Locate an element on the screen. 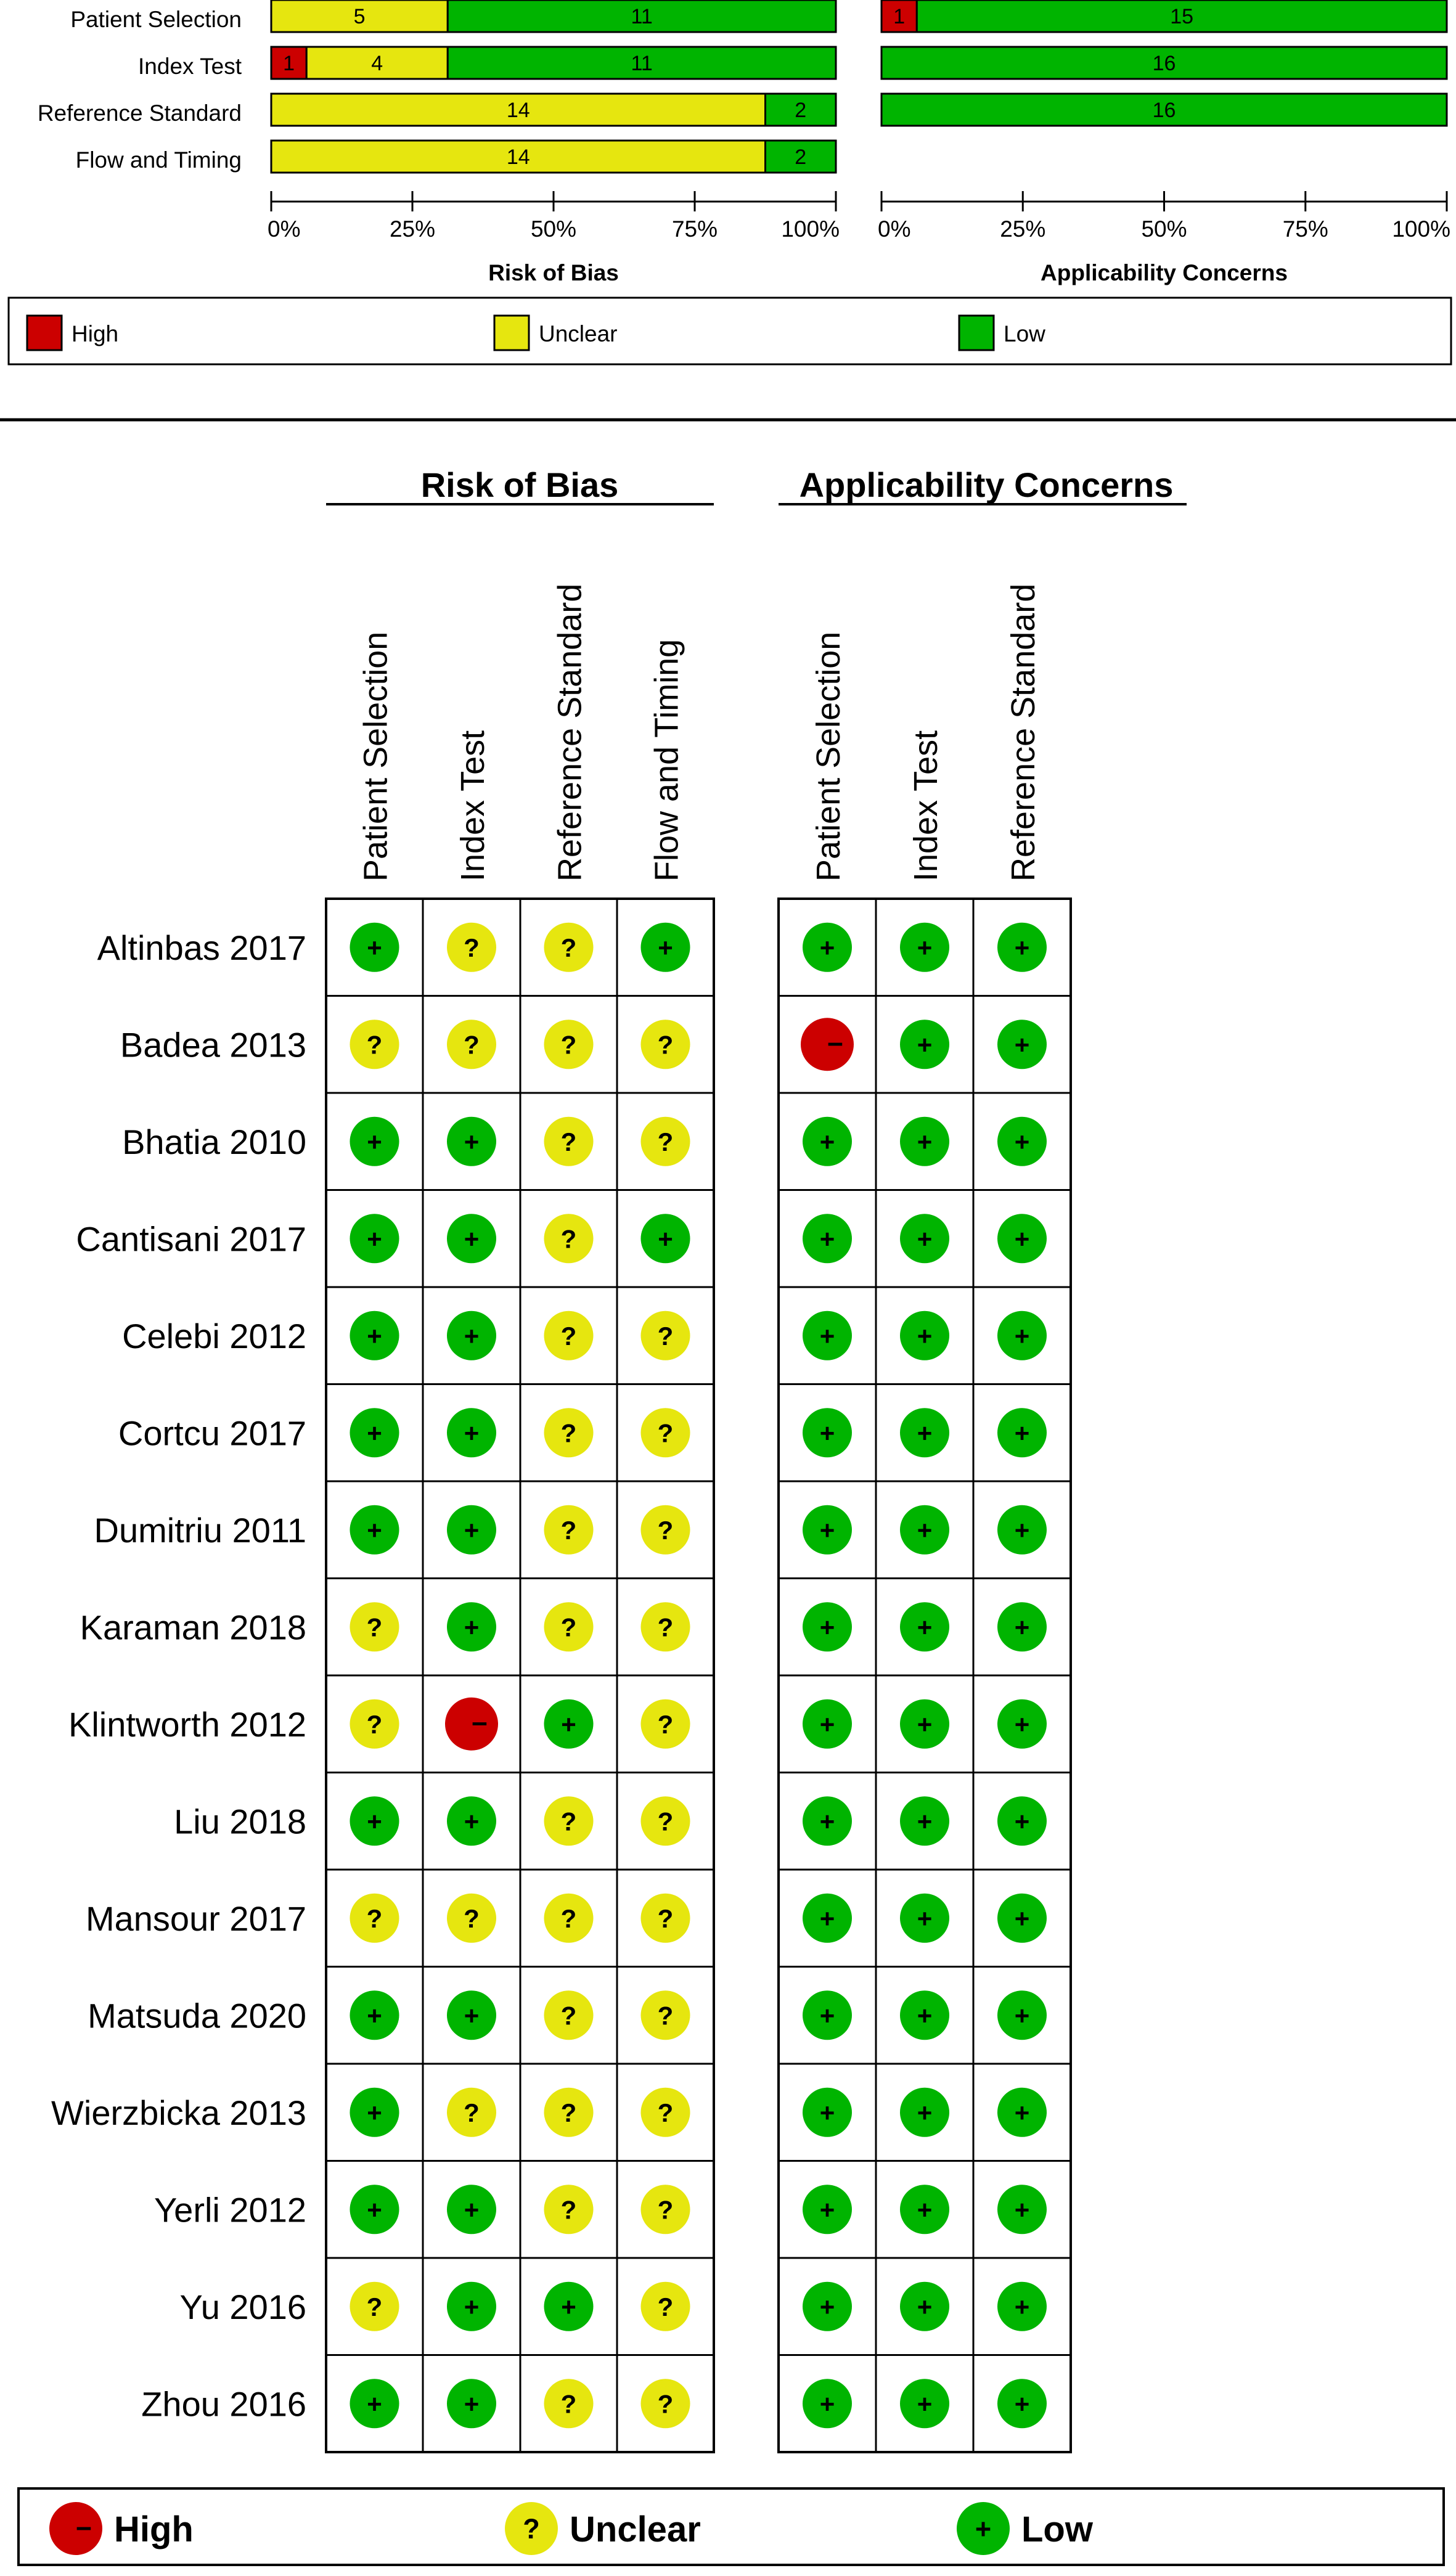  summary-legend-label-low: Low is located at coordinates (1057, 2529).